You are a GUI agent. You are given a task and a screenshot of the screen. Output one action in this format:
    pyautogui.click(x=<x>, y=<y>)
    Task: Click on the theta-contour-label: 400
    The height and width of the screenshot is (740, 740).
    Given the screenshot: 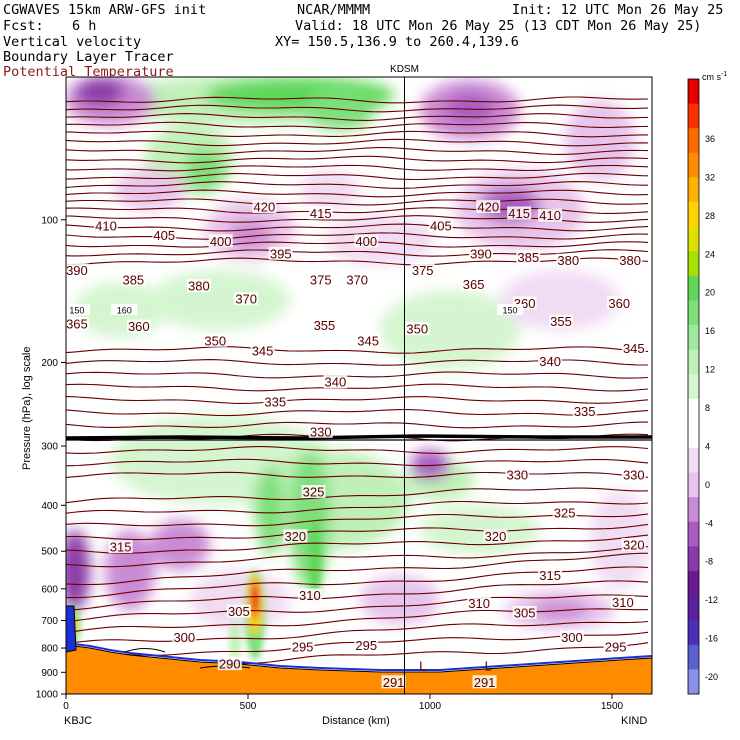 What is the action you would take?
    pyautogui.click(x=366, y=241)
    